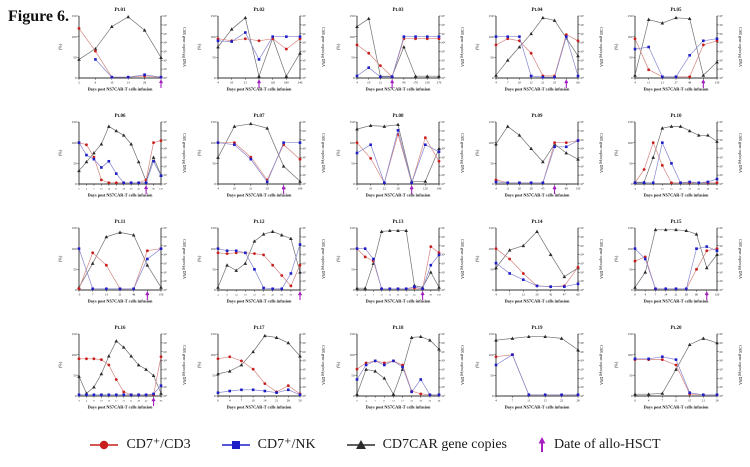 Image resolution: width=750 pixels, height=467 pixels. Describe the element at coordinates (235, 444) in the screenshot. I see `legend-square-icon` at that location.